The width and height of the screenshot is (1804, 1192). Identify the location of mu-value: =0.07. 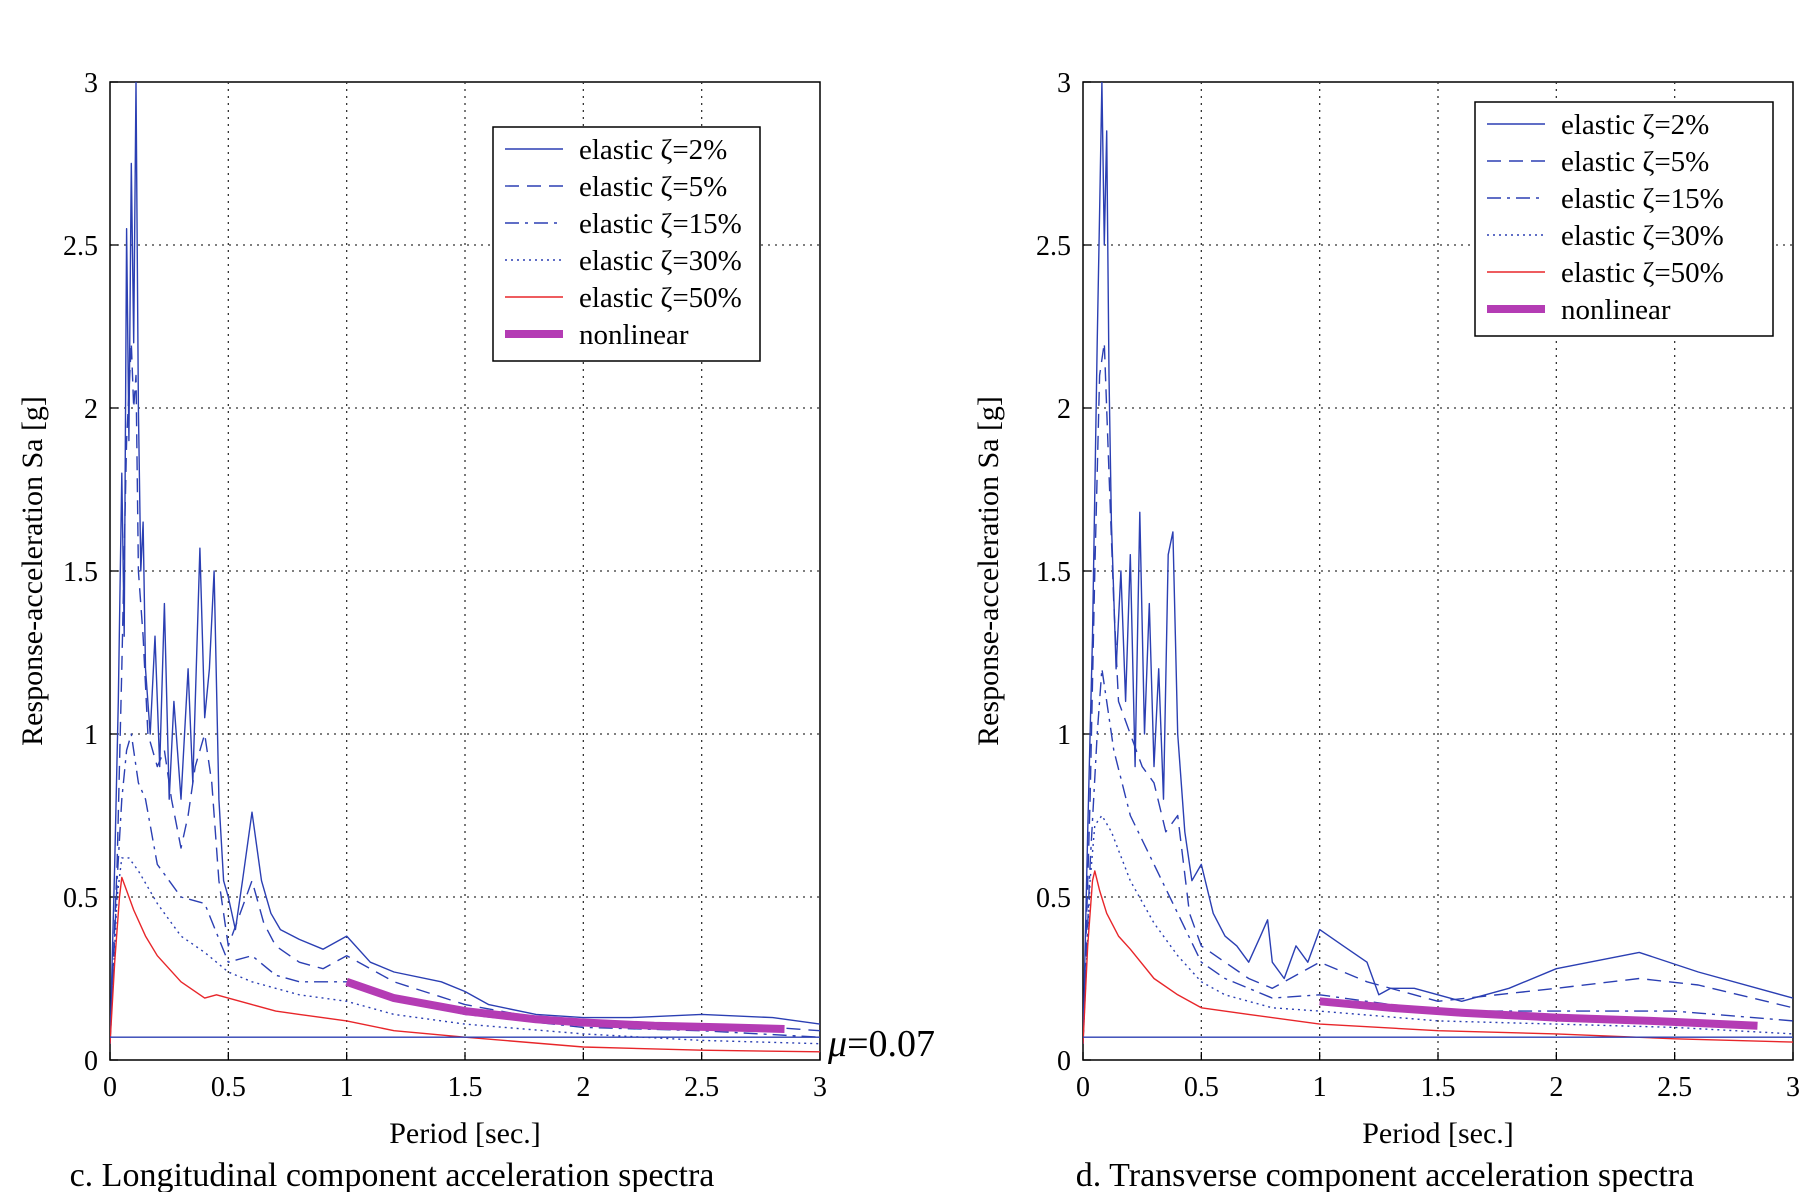
(891, 1044).